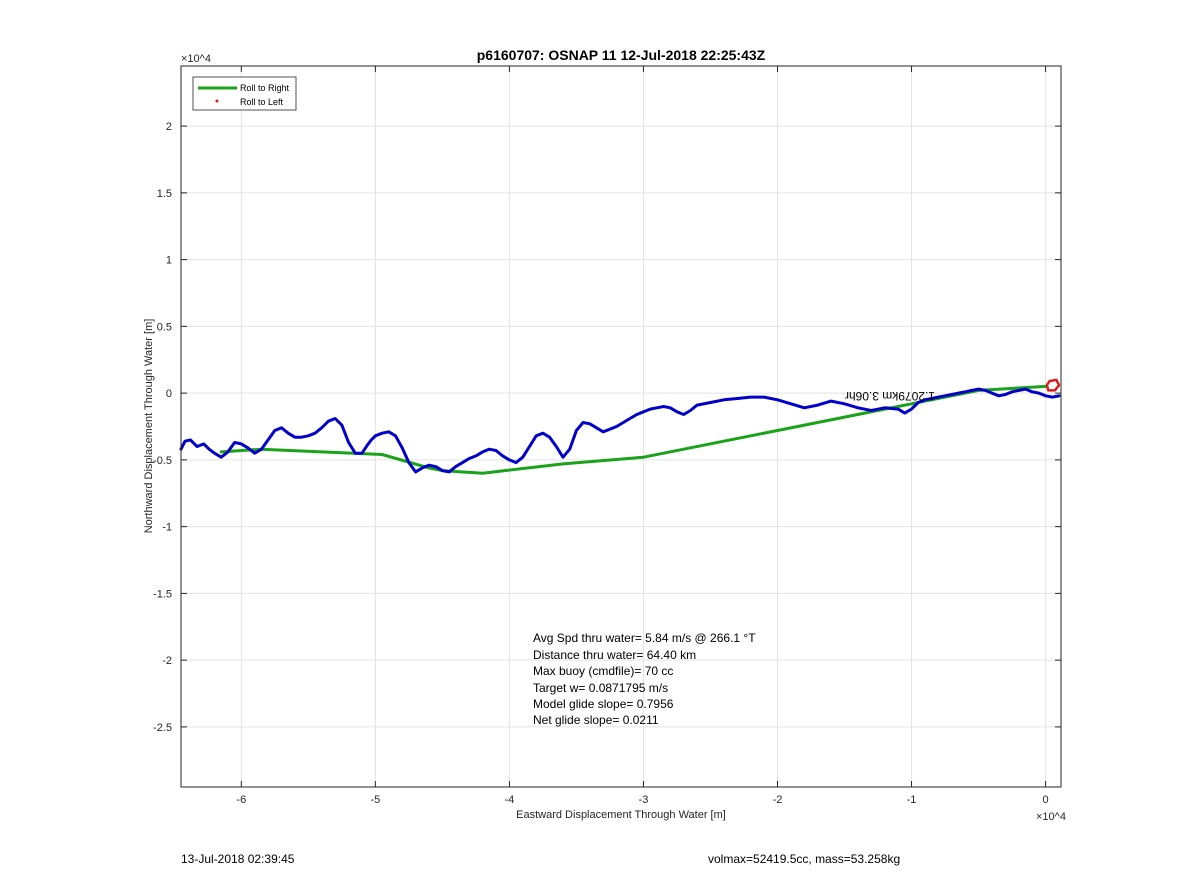  What do you see at coordinates (600, 688) in the screenshot?
I see `stat-target-w: Target w= 0.0871795 m/s` at bounding box center [600, 688].